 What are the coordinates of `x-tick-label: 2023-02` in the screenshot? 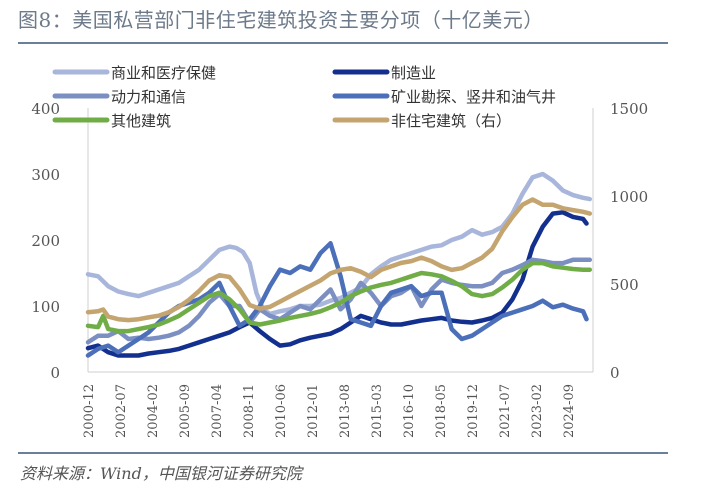 It's located at (537, 411).